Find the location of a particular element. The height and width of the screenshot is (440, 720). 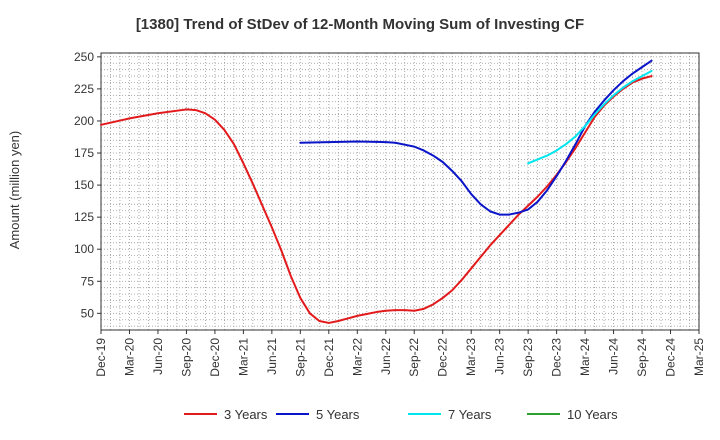

y-tick-labels: 50 75 100 125 150 175 200 225 250 is located at coordinates (87, 185).